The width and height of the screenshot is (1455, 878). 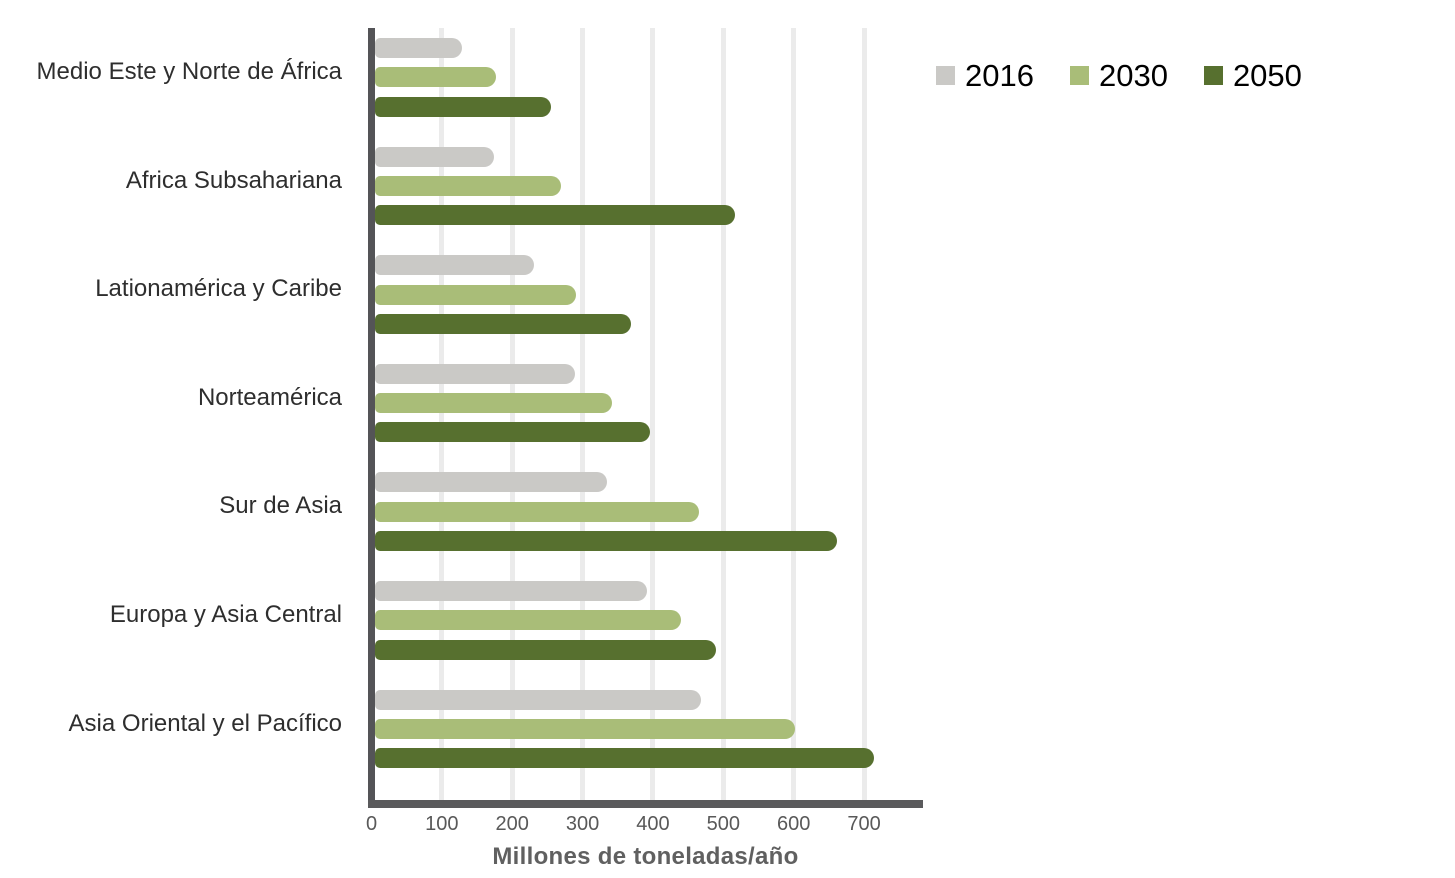 I want to click on bar-2030-row1, so click(x=468, y=185).